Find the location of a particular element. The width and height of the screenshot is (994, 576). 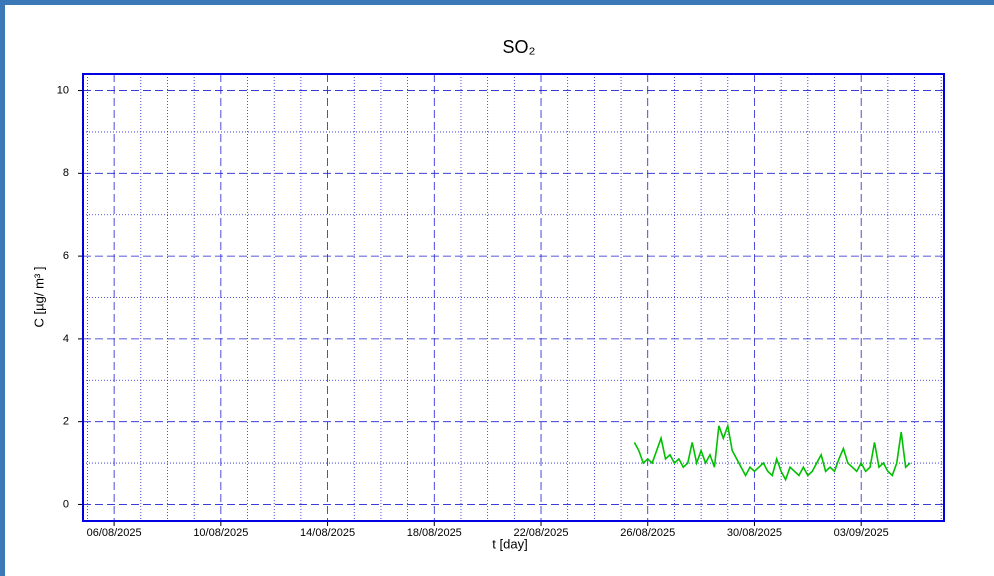

y-axis-label: C [µg/ m³ ] is located at coordinates (38, 297).